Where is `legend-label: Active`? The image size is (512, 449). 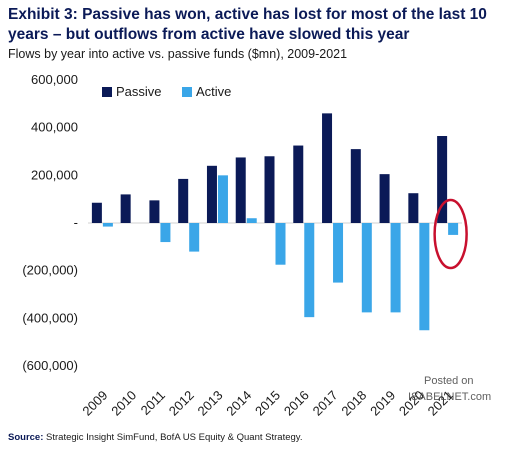 legend-label: Active is located at coordinates (213, 91).